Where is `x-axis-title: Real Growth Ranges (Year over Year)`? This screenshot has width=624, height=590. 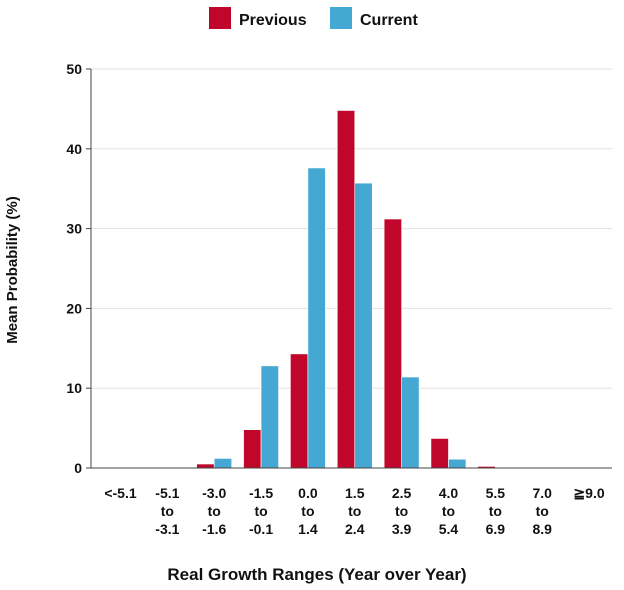 x-axis-title: Real Growth Ranges (Year over Year) is located at coordinates (316, 574).